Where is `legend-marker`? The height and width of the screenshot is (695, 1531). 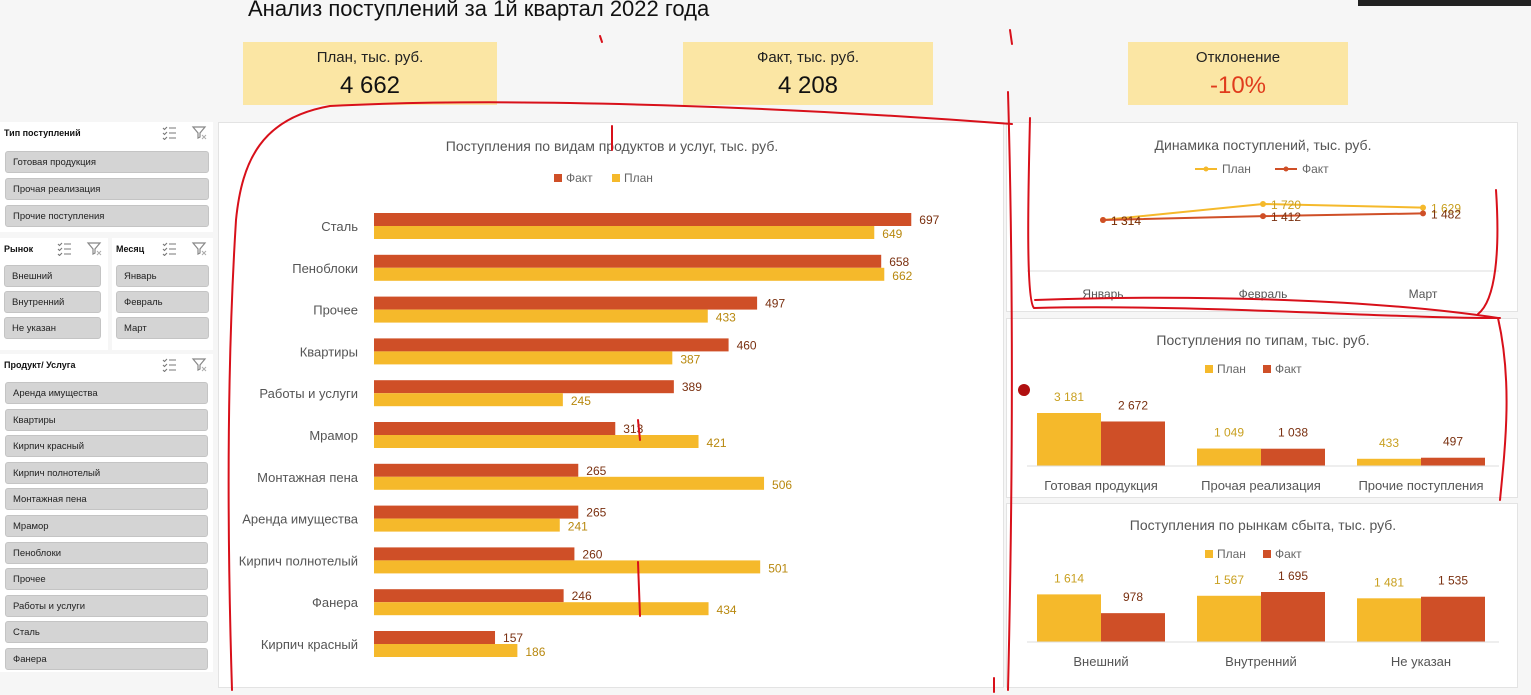
legend-marker is located at coordinates (1286, 169).